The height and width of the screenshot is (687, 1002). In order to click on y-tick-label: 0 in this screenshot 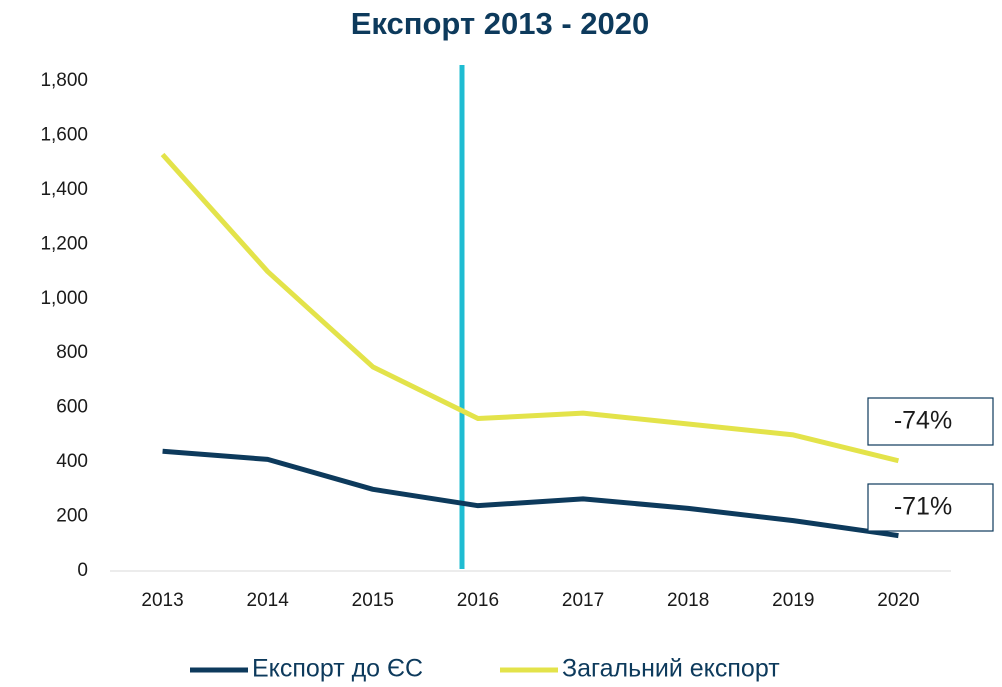, I will do `click(82, 570)`.